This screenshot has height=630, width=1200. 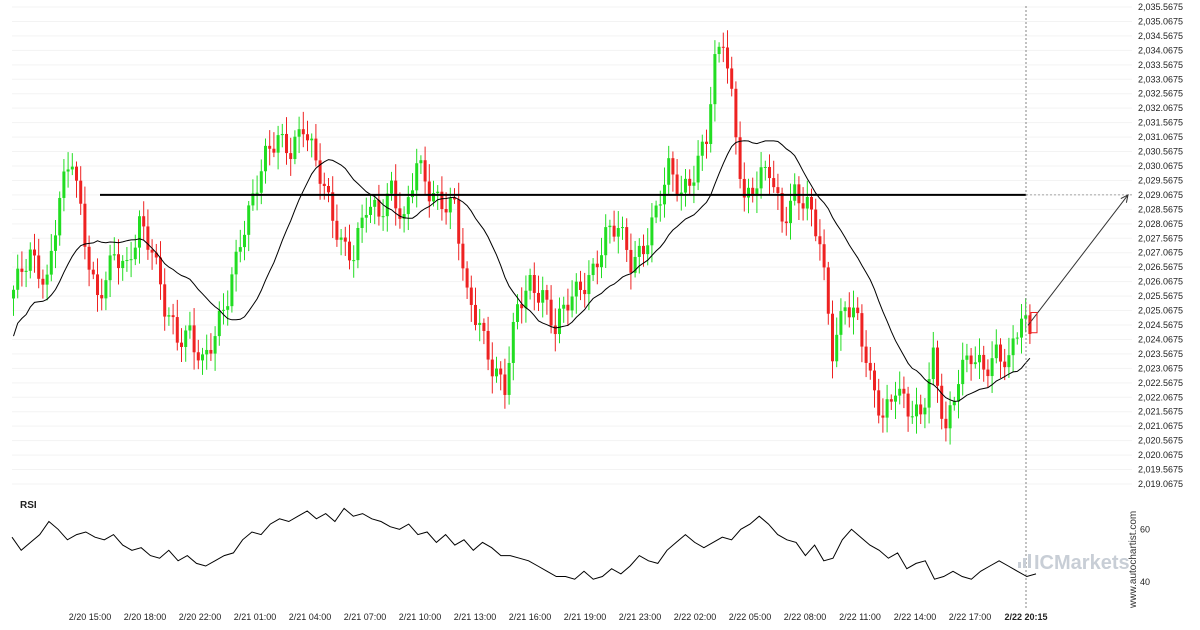 What do you see at coordinates (1160, 79) in the screenshot?
I see `price-tick-label: 2,033.0675` at bounding box center [1160, 79].